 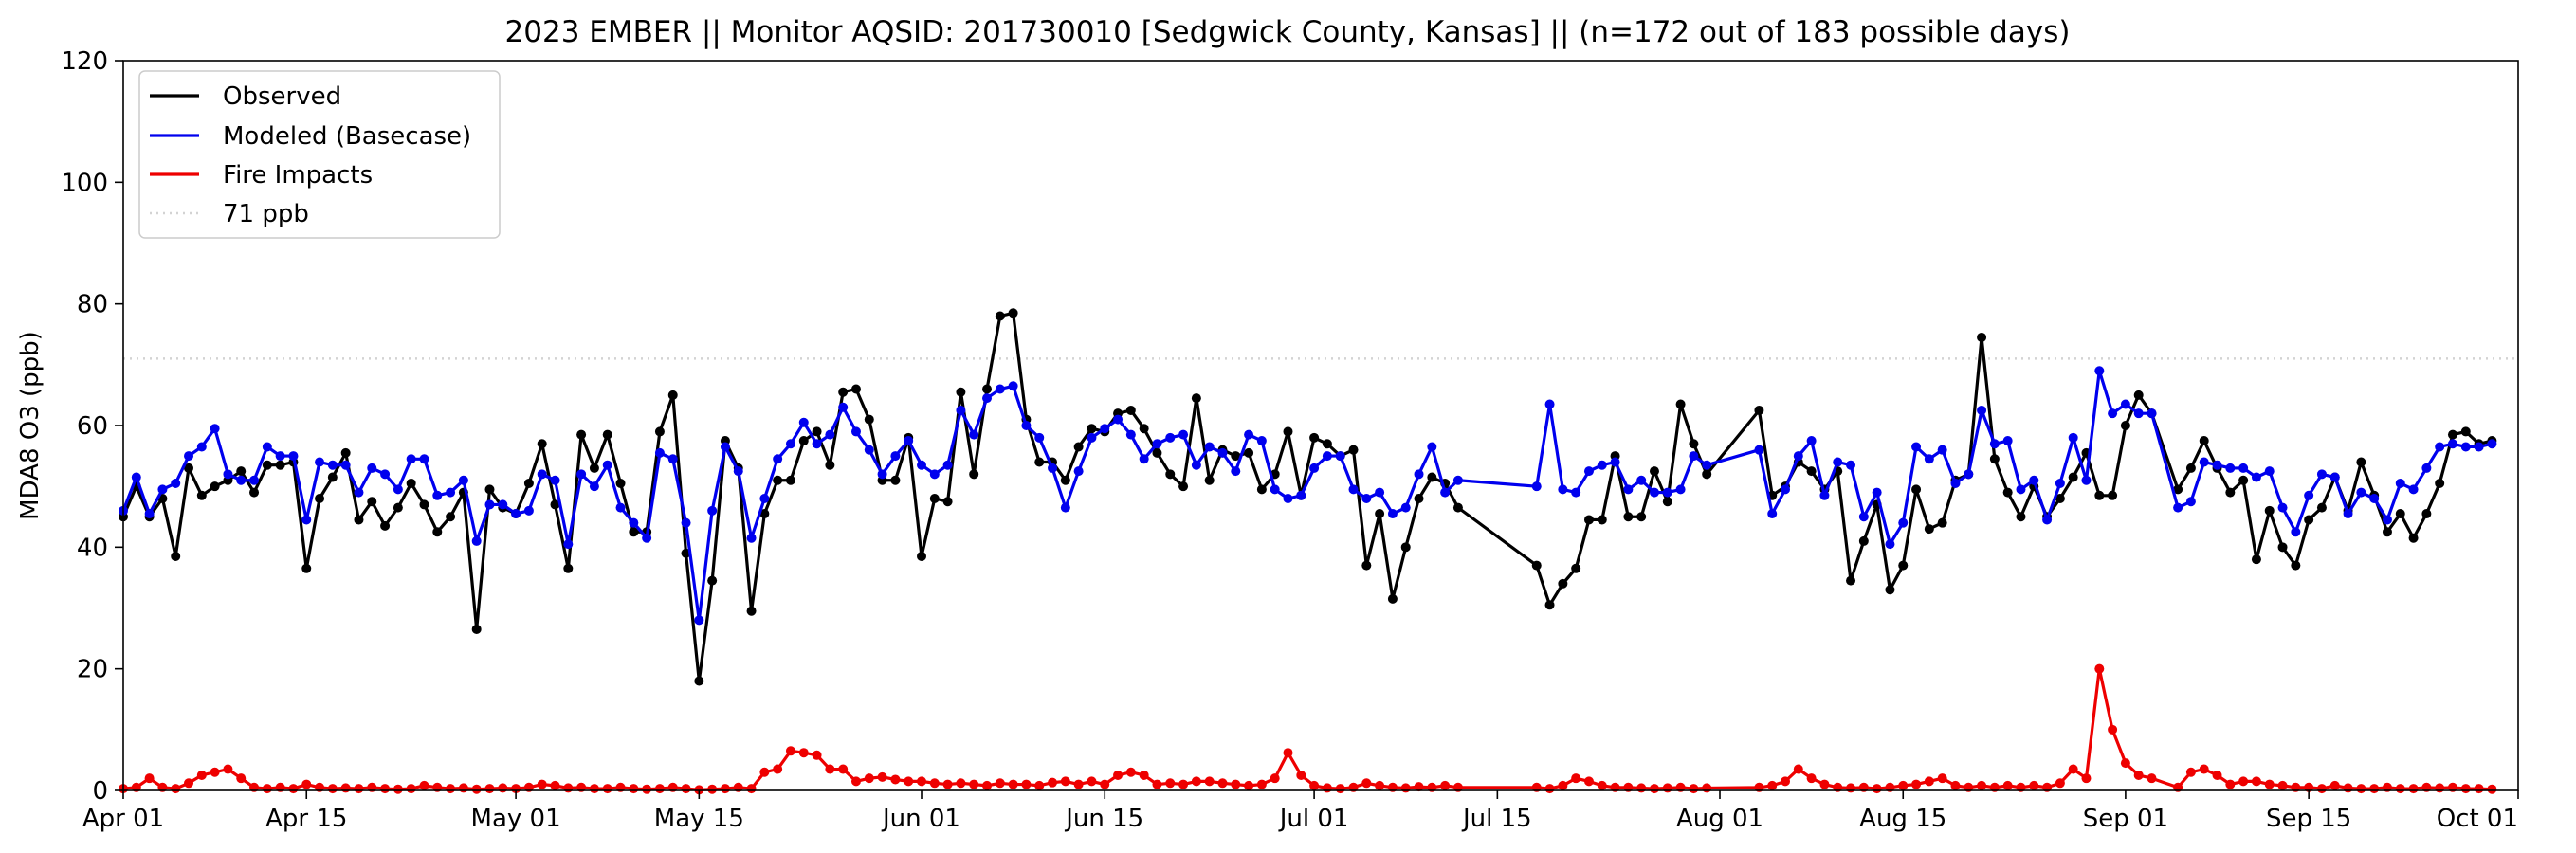 I want to click on x-tick-label: Aug 15, so click(x=1902, y=819).